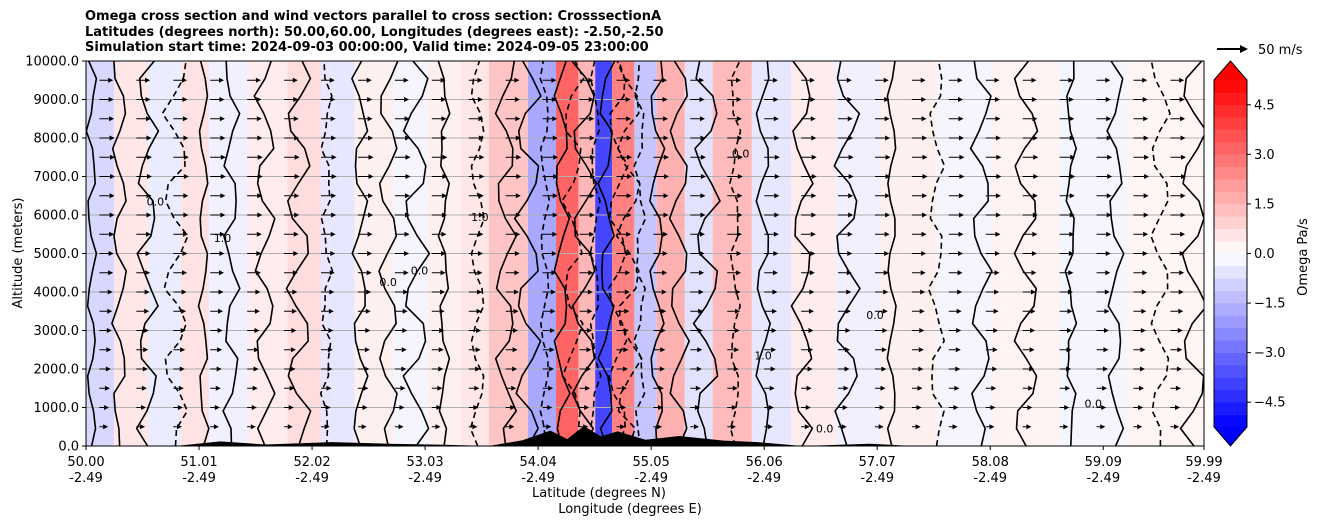 The height and width of the screenshot is (526, 1320). I want to click on x-tick-label-latitude: 56.06, so click(764, 462).